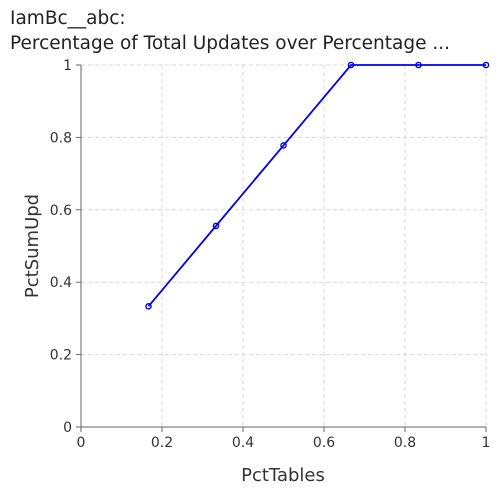 The height and width of the screenshot is (500, 500). Describe the element at coordinates (67, 66) in the screenshot. I see `y-tick-label: 1` at that location.